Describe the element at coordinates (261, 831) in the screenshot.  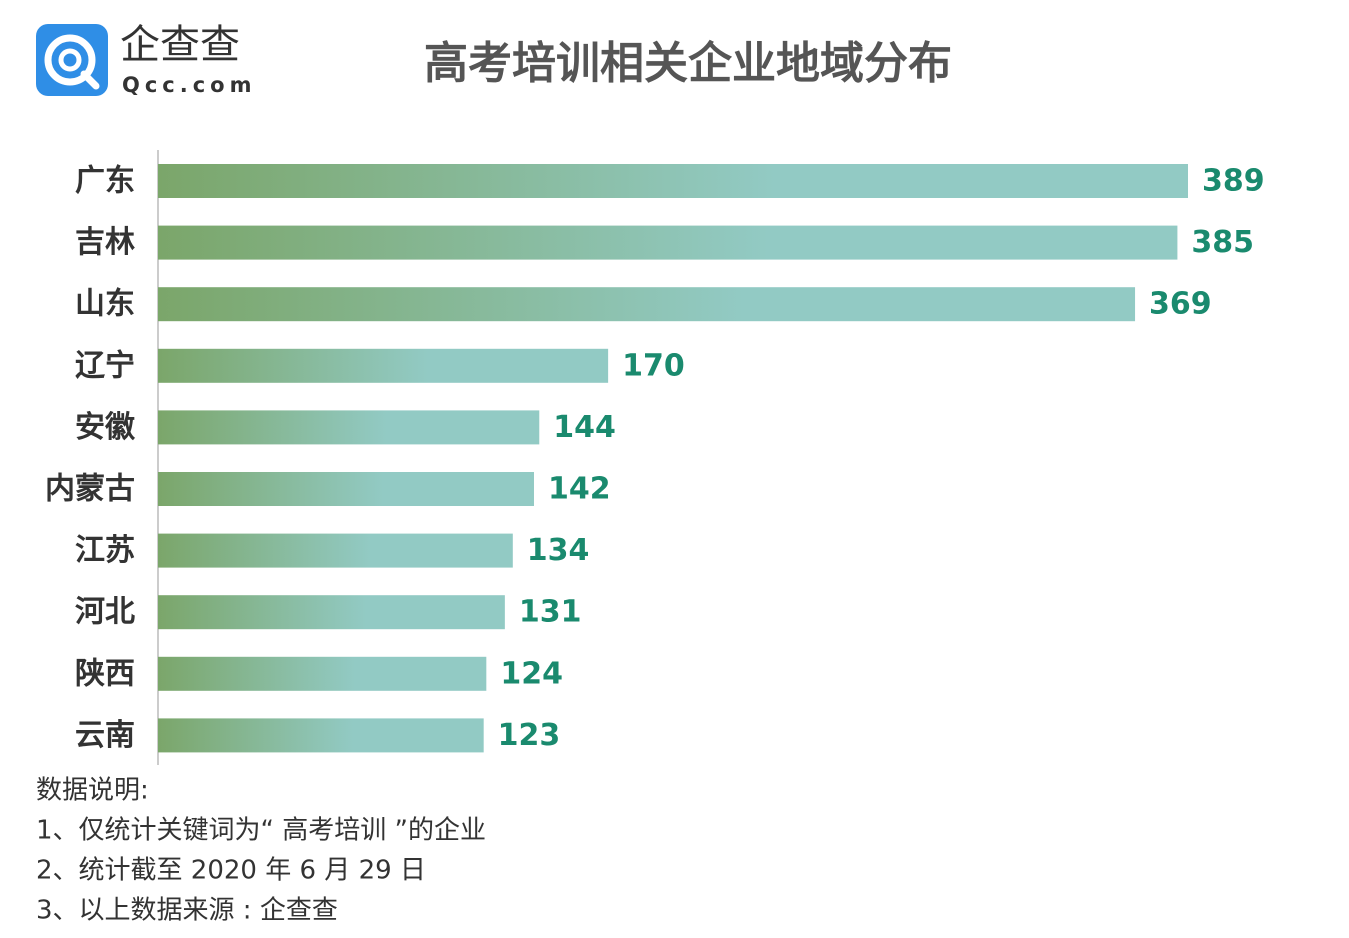
I see `note-line: 1、仅统计关键词为“ 高考培训 ”的企业` at that location.